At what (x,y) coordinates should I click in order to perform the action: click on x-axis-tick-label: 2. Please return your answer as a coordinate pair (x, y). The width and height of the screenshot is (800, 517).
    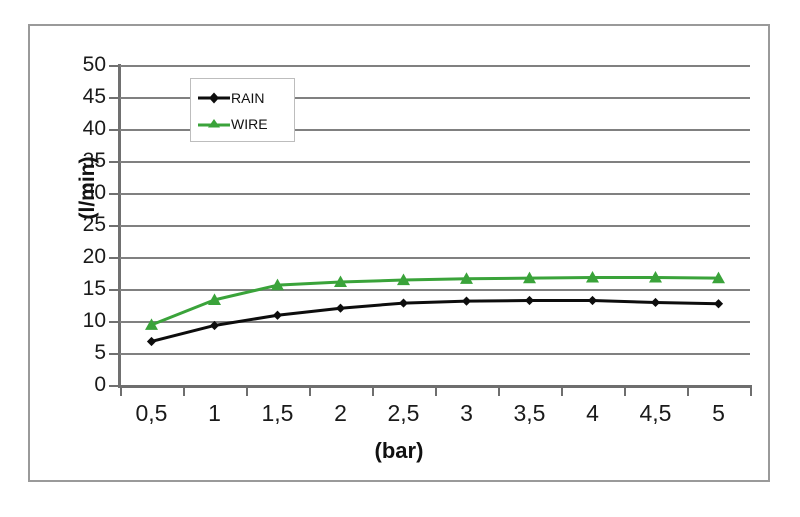
    Looking at the image, I should click on (340, 413).